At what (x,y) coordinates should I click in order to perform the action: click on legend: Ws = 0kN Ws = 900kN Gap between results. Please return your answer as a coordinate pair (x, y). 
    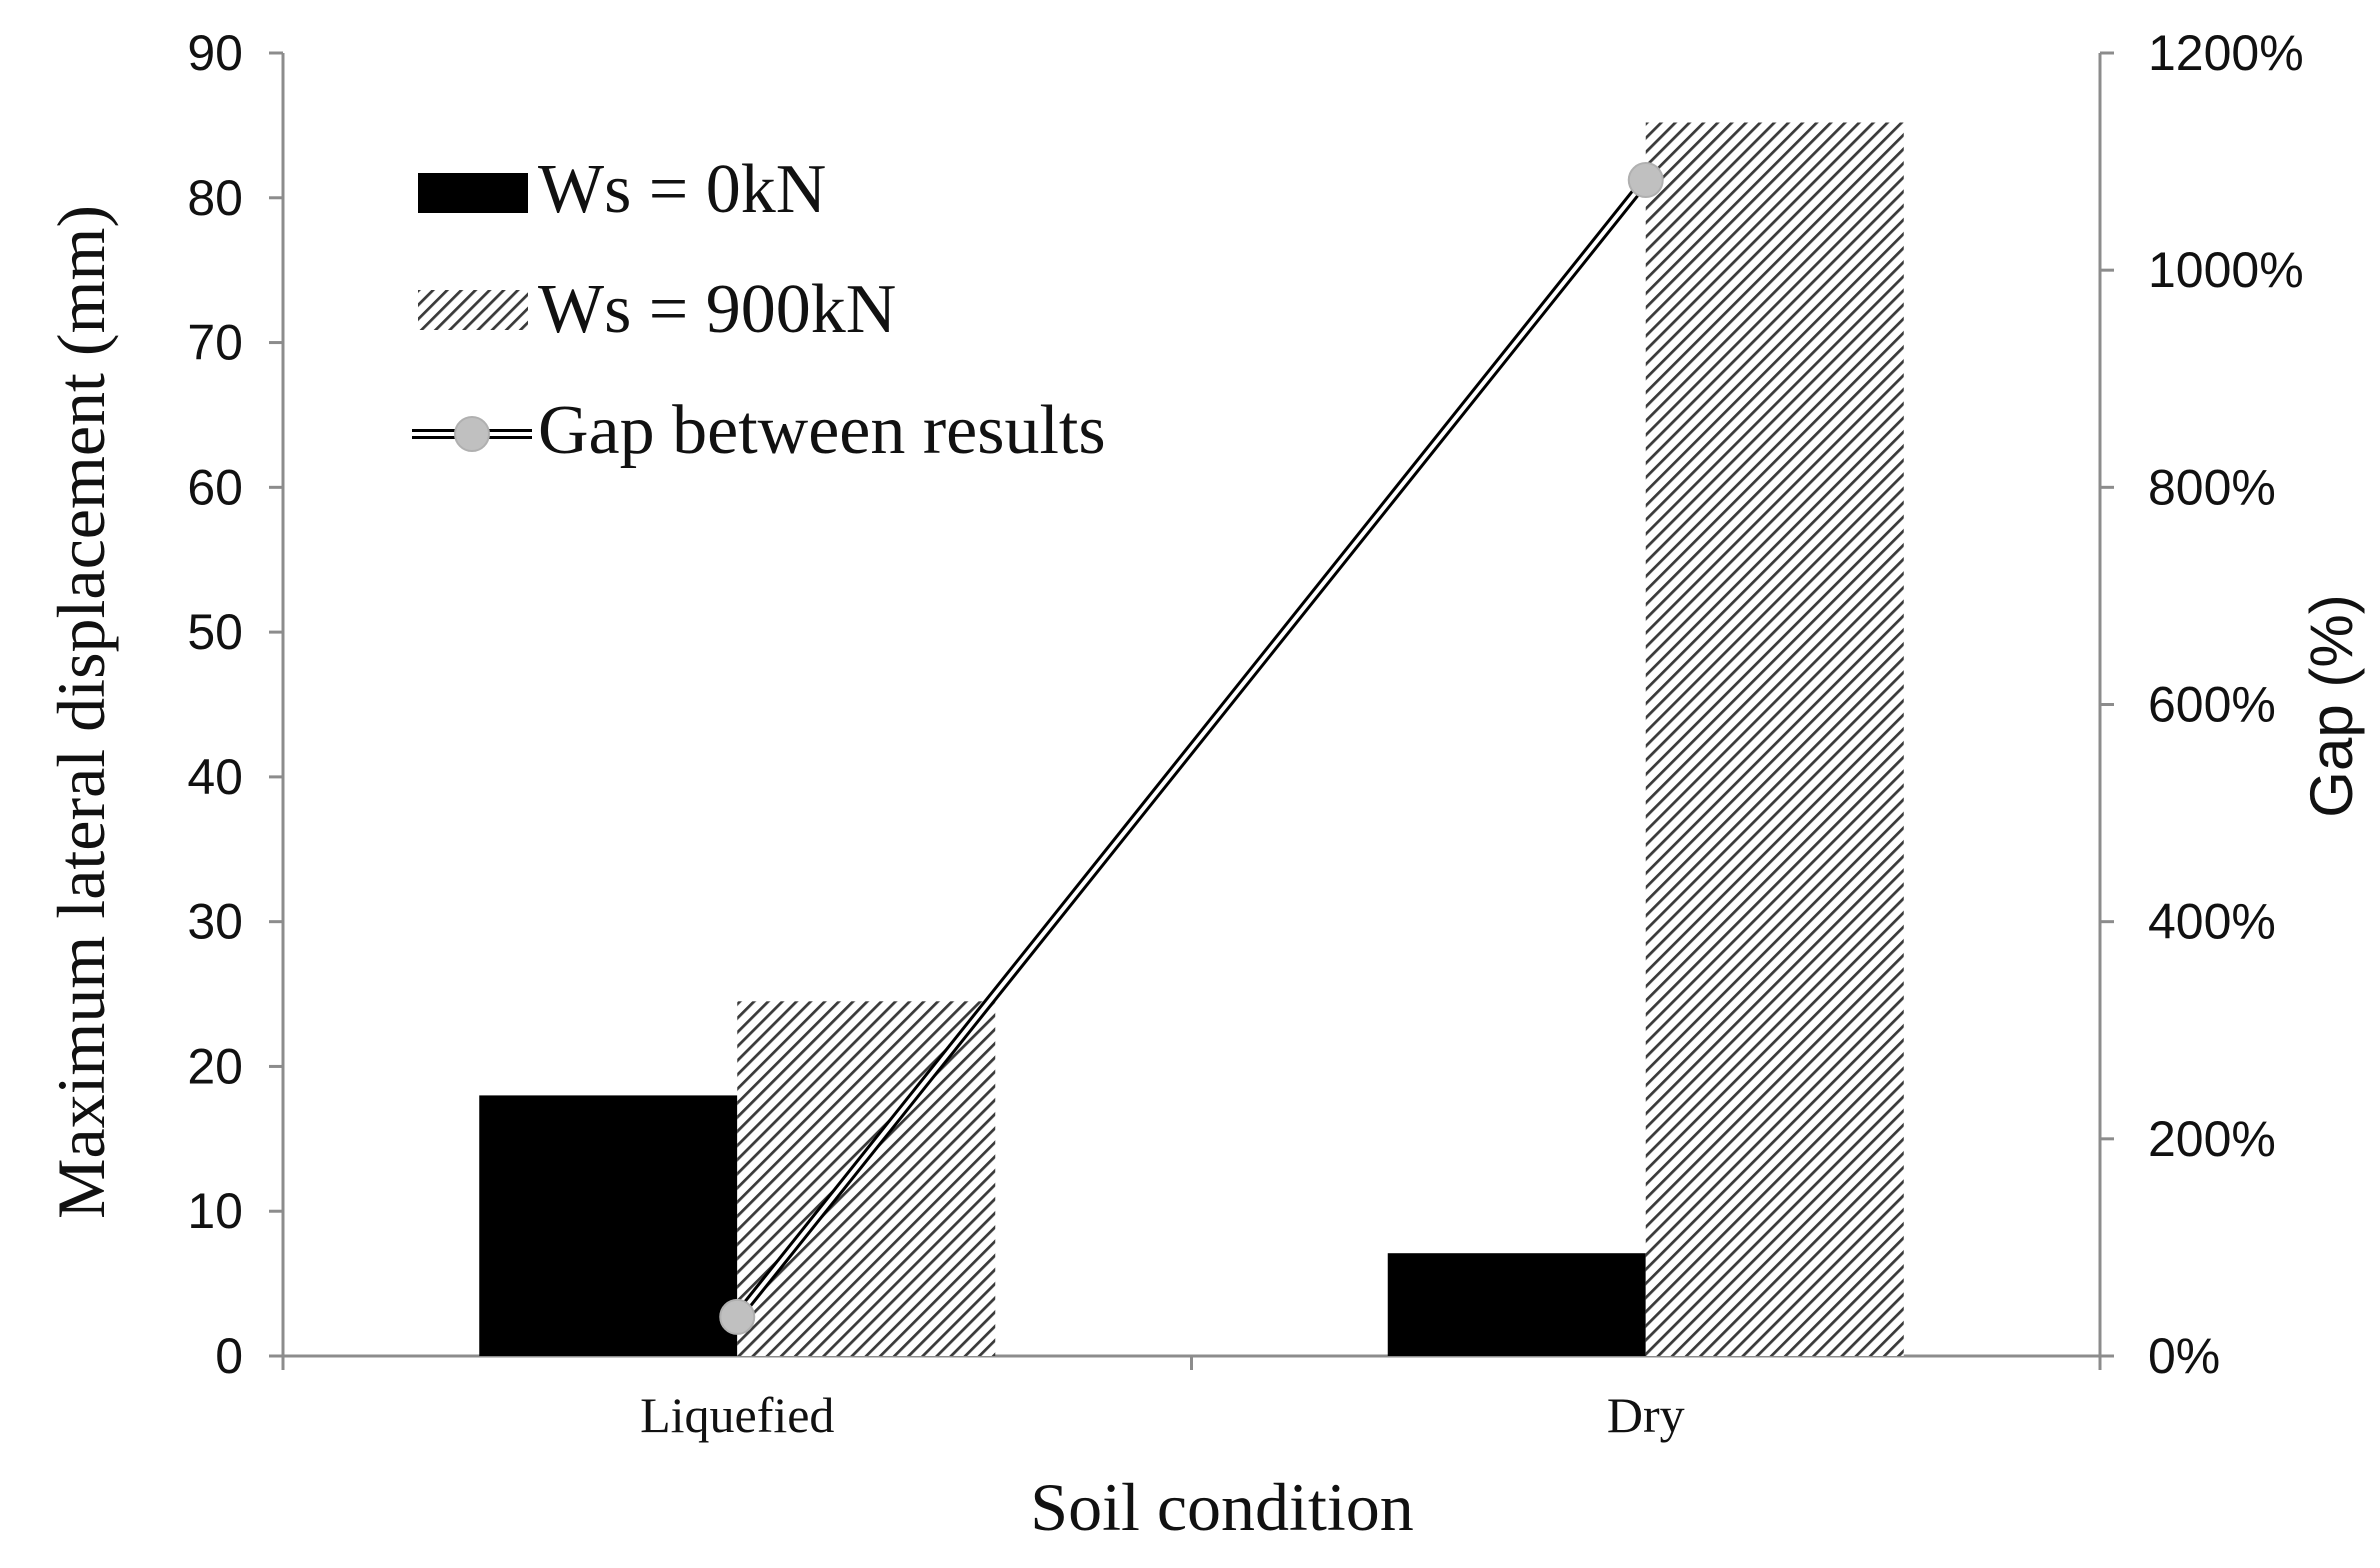
    Looking at the image, I should click on (759, 310).